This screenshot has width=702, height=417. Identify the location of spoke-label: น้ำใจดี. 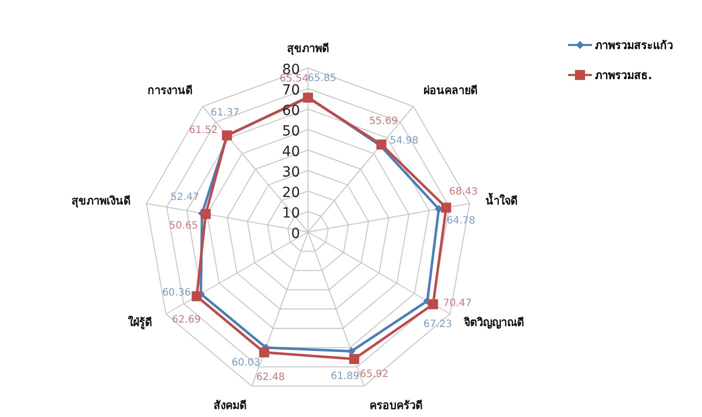
(501, 200).